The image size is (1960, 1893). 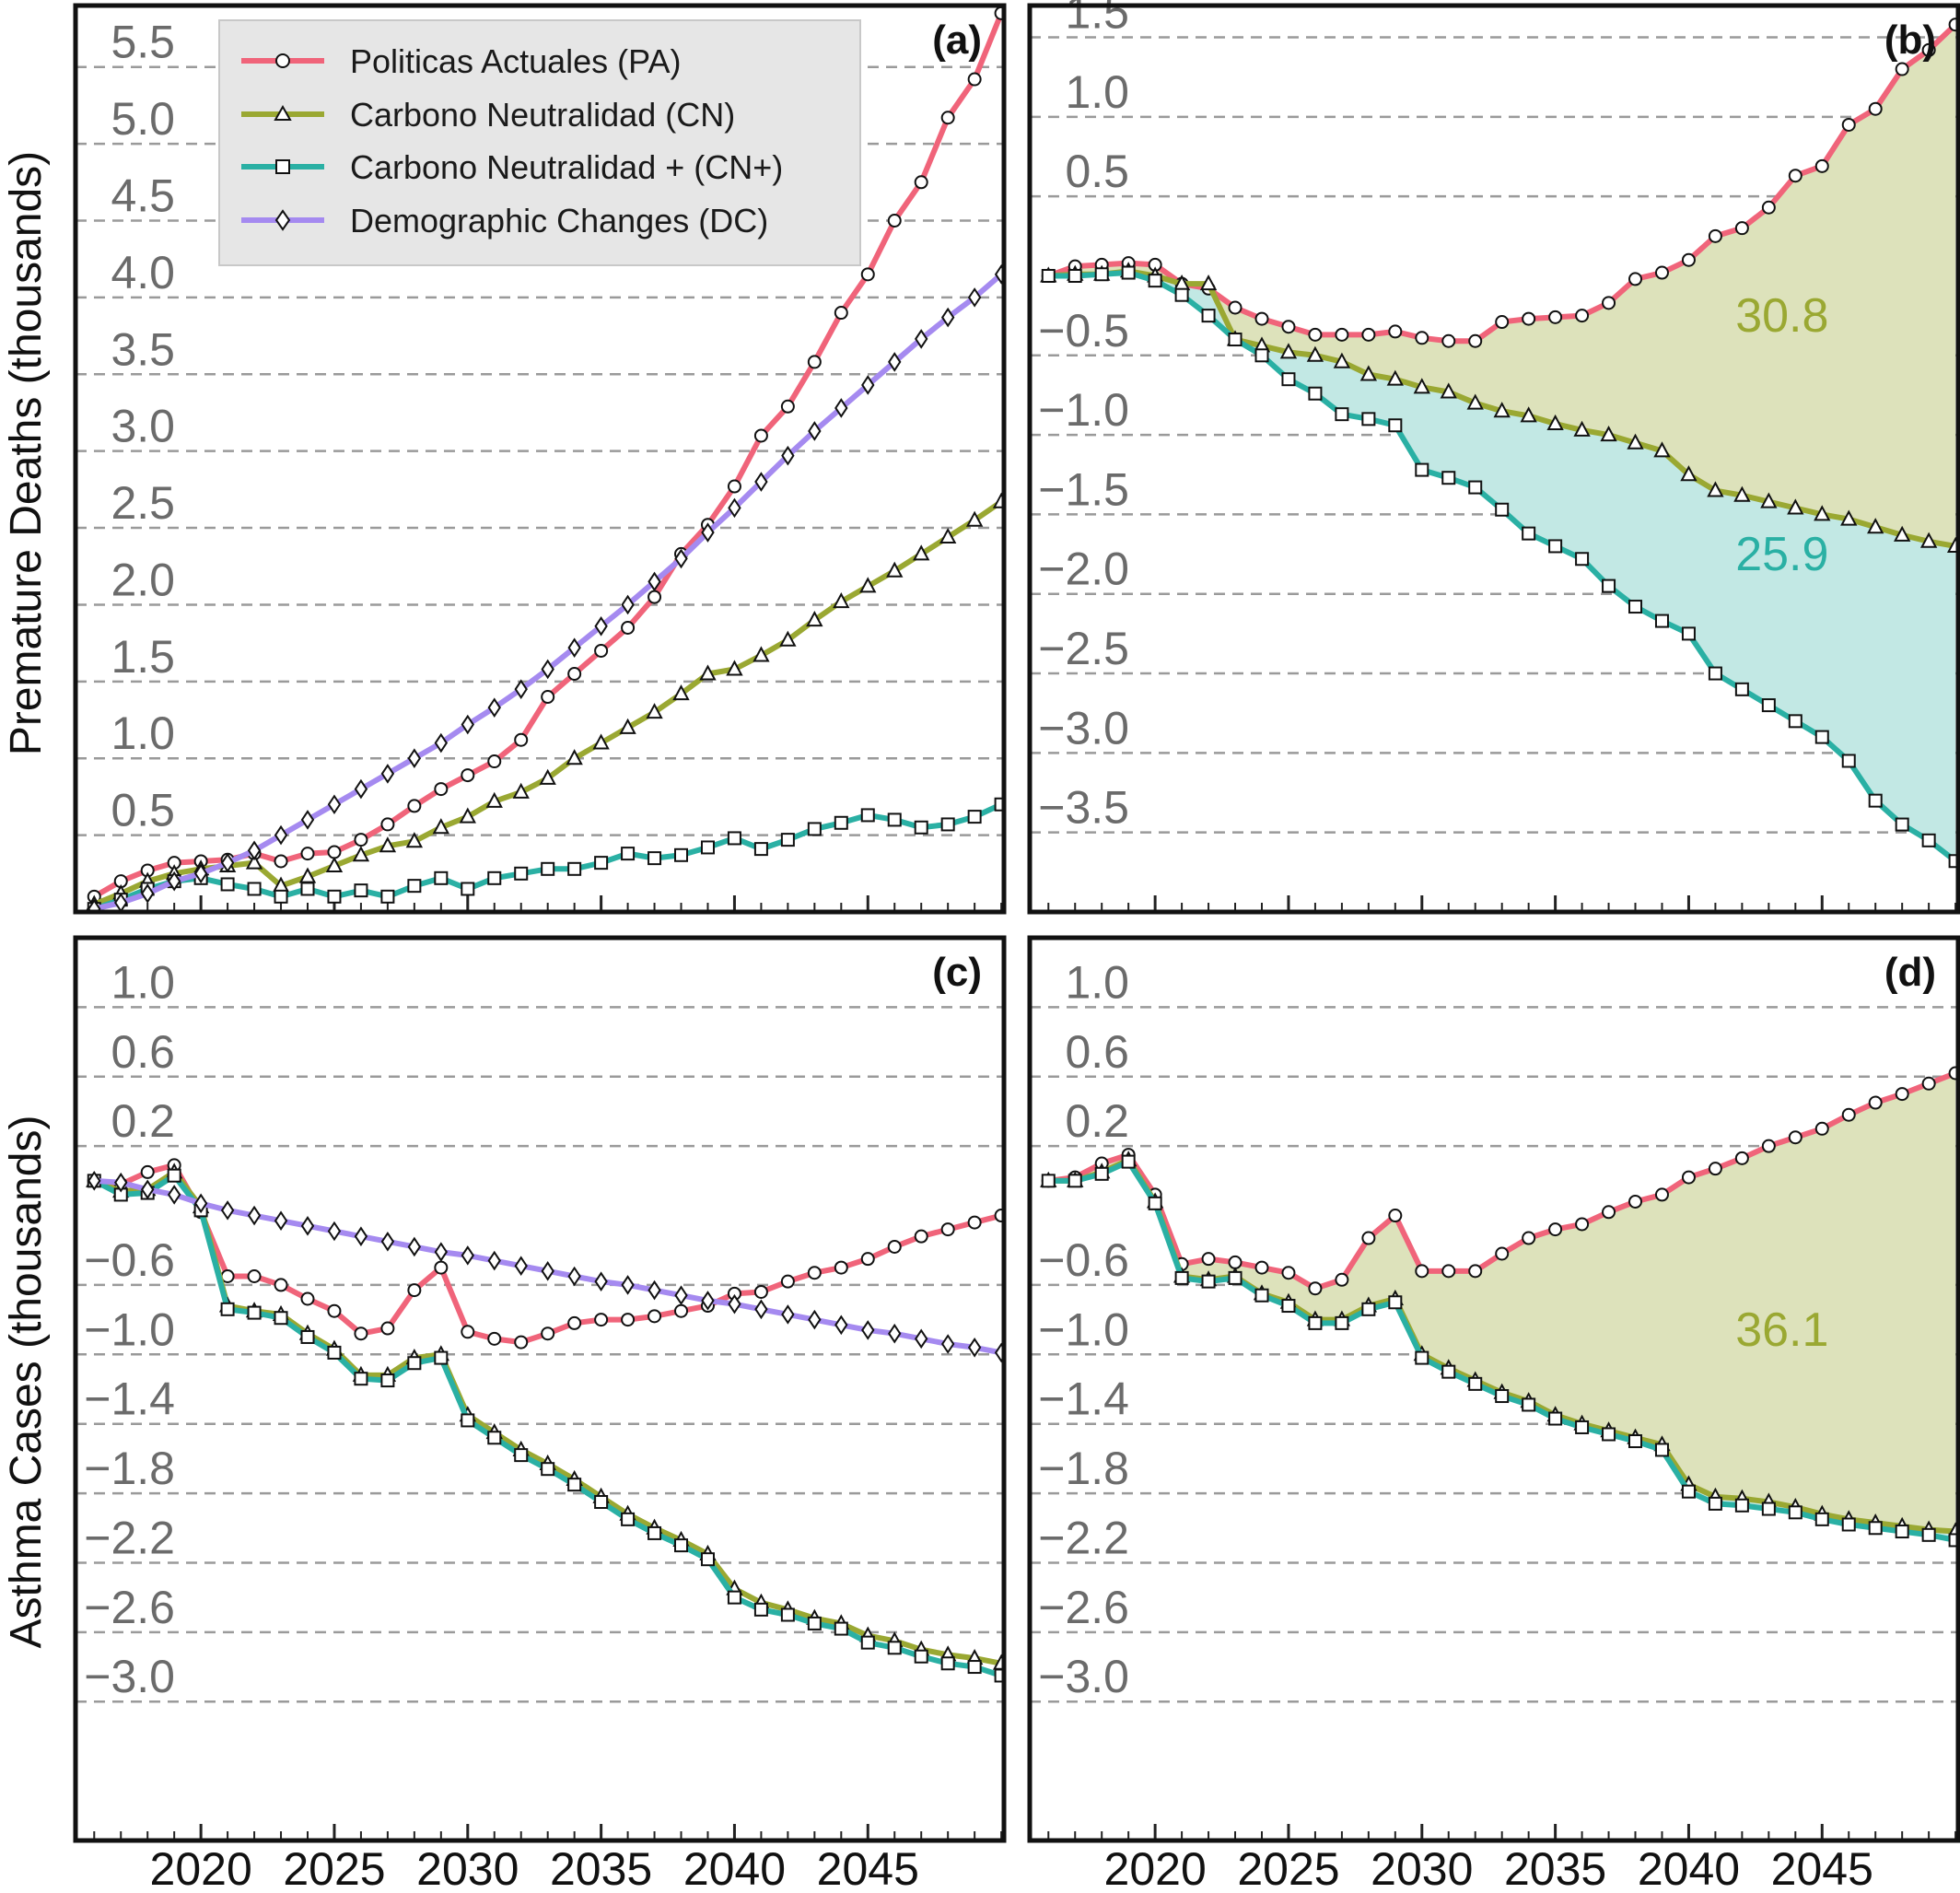 I want to click on panel-d-tag: (d), so click(x=1910, y=973).